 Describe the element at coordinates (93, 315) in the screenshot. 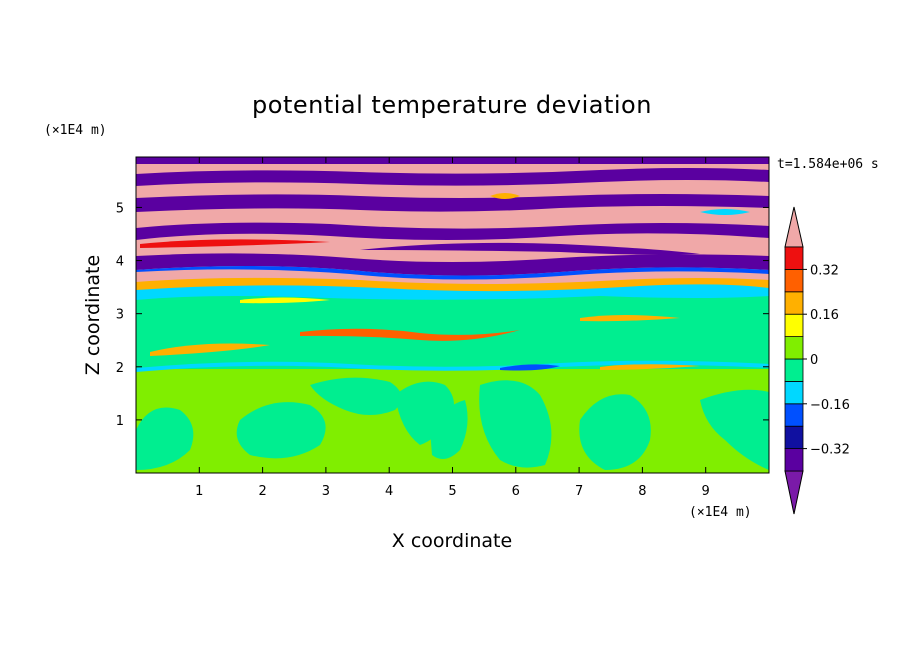

I see `y-axis-label: Z coordinate` at that location.